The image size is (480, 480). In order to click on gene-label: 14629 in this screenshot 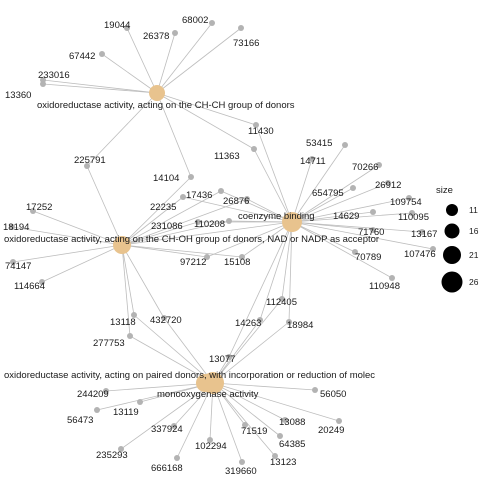, I will do `click(346, 216)`.